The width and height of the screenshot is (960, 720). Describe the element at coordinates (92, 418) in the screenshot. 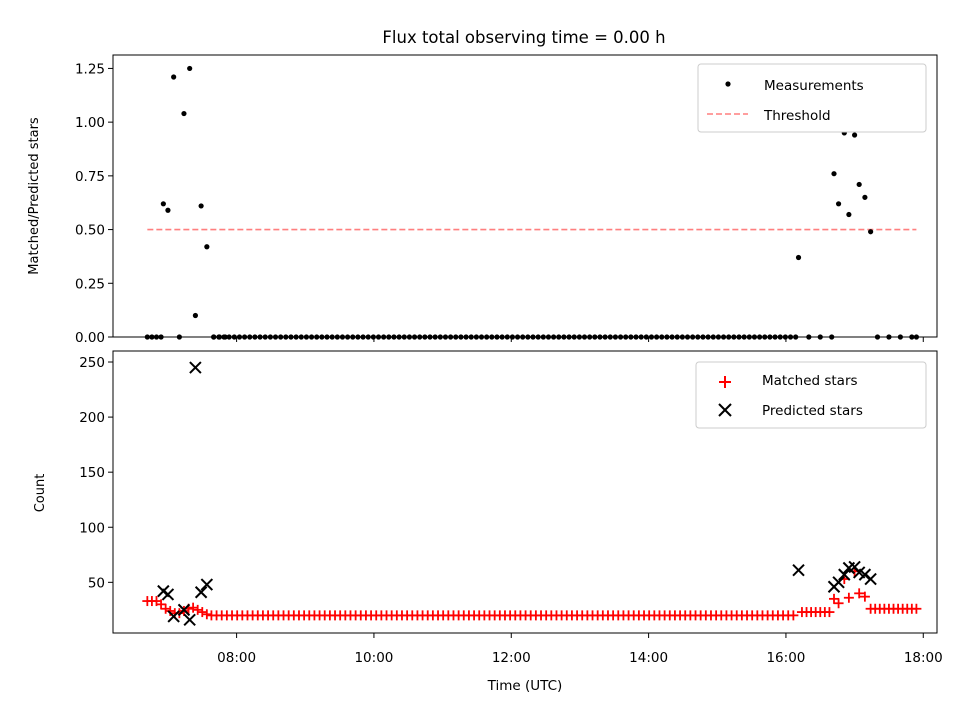

I see `count-y-tick-label: 200` at that location.